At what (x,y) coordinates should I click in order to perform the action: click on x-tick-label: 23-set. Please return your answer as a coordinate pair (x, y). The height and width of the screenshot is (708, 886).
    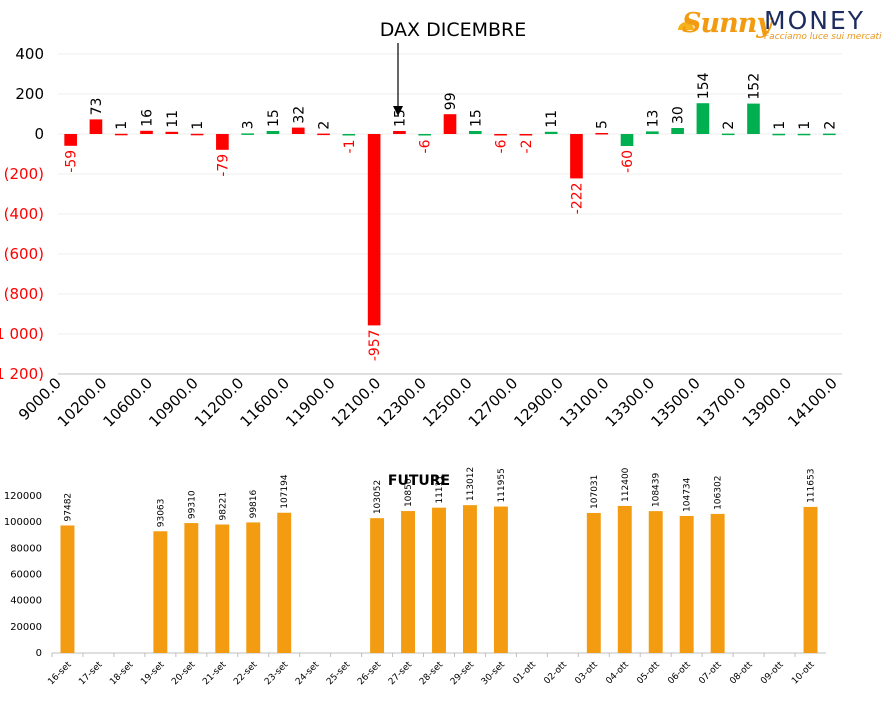
    Looking at the image, I should click on (277, 674).